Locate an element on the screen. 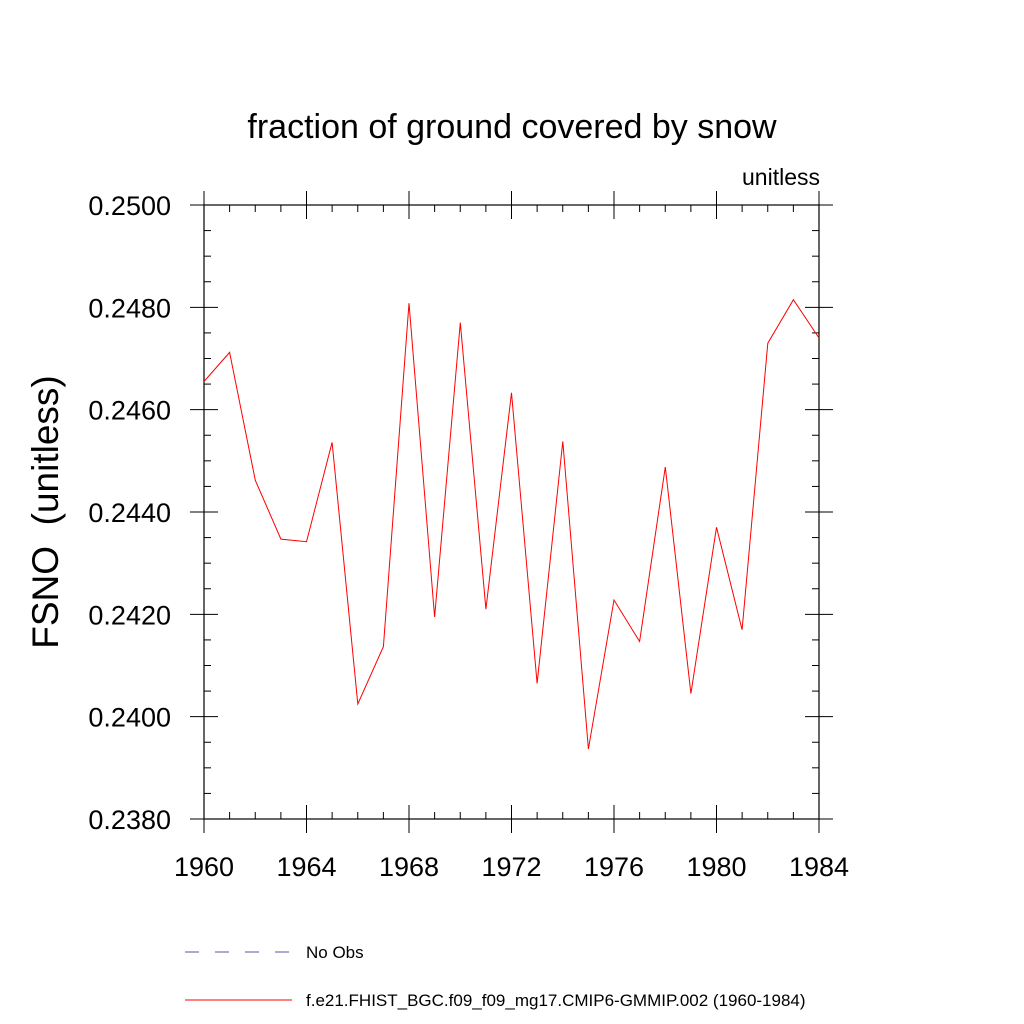 The width and height of the screenshot is (1024, 1024). y-axis-label: FSNO (unitless) is located at coordinates (45, 511).